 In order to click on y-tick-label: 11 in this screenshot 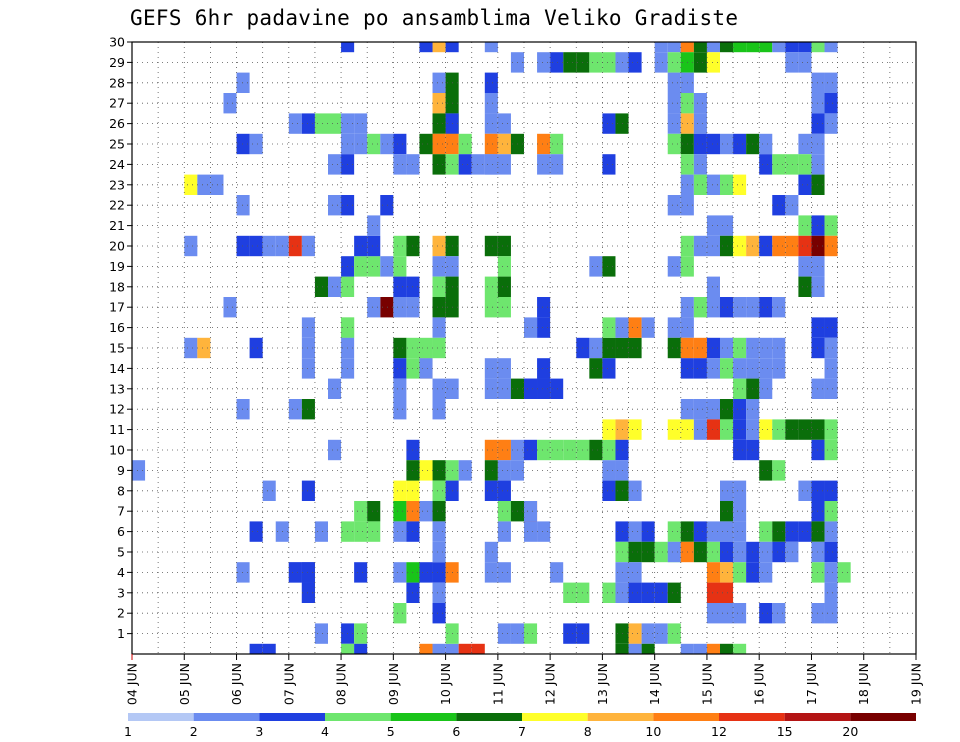, I will do `click(117, 429)`.